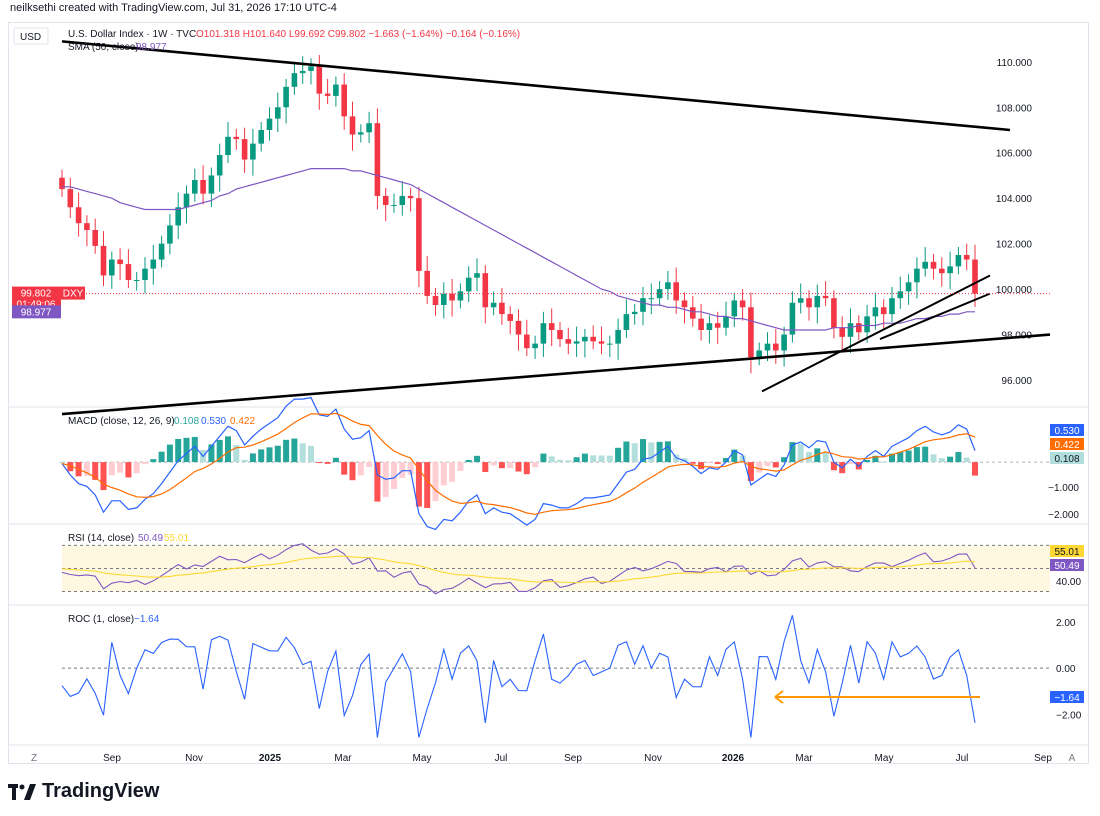  Describe the element at coordinates (343, 758) in the screenshot. I see `time-tick-label: Mar` at that location.